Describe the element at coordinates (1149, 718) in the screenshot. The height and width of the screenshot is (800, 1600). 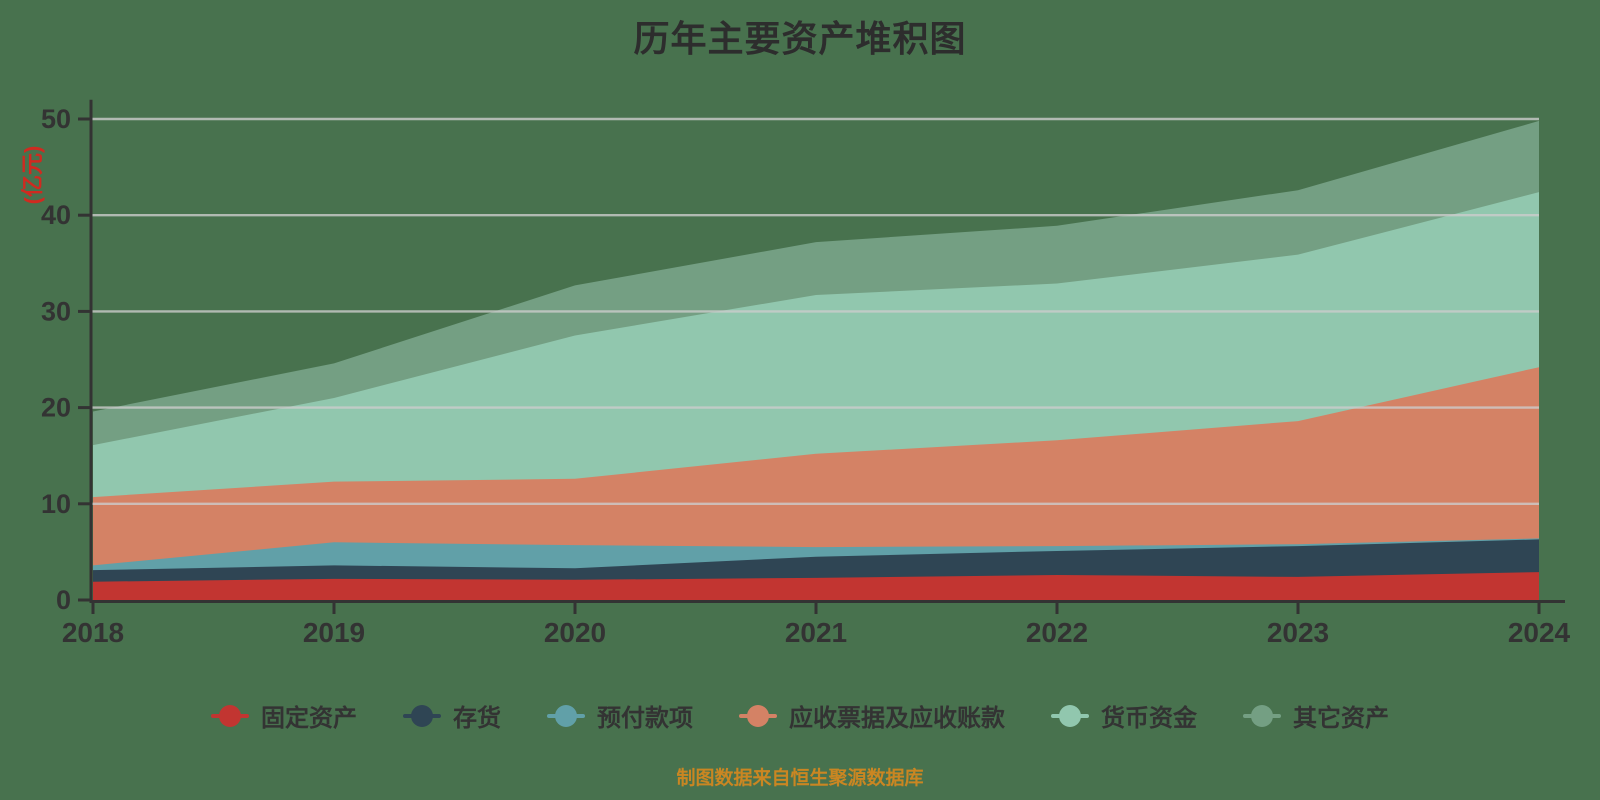
I see `legend-label: 货币资金` at that location.